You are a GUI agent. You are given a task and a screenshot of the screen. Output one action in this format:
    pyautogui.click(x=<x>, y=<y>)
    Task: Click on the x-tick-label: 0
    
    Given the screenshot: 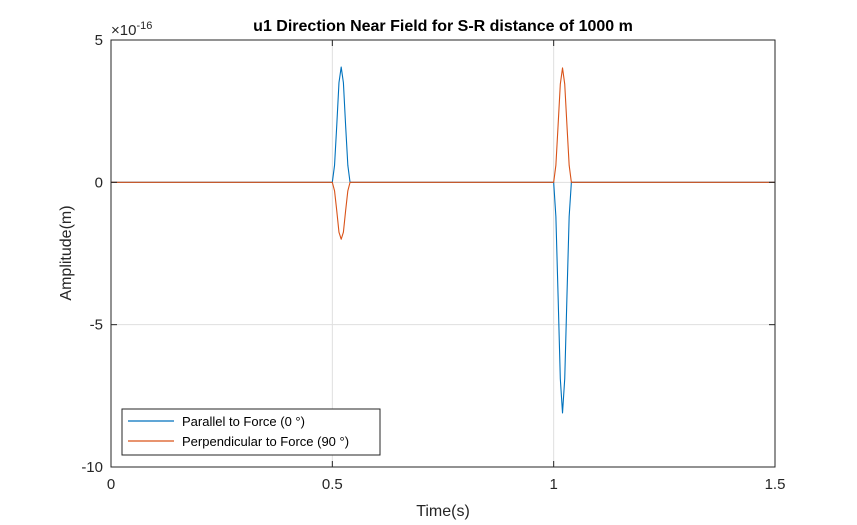 What is the action you would take?
    pyautogui.click(x=111, y=484)
    